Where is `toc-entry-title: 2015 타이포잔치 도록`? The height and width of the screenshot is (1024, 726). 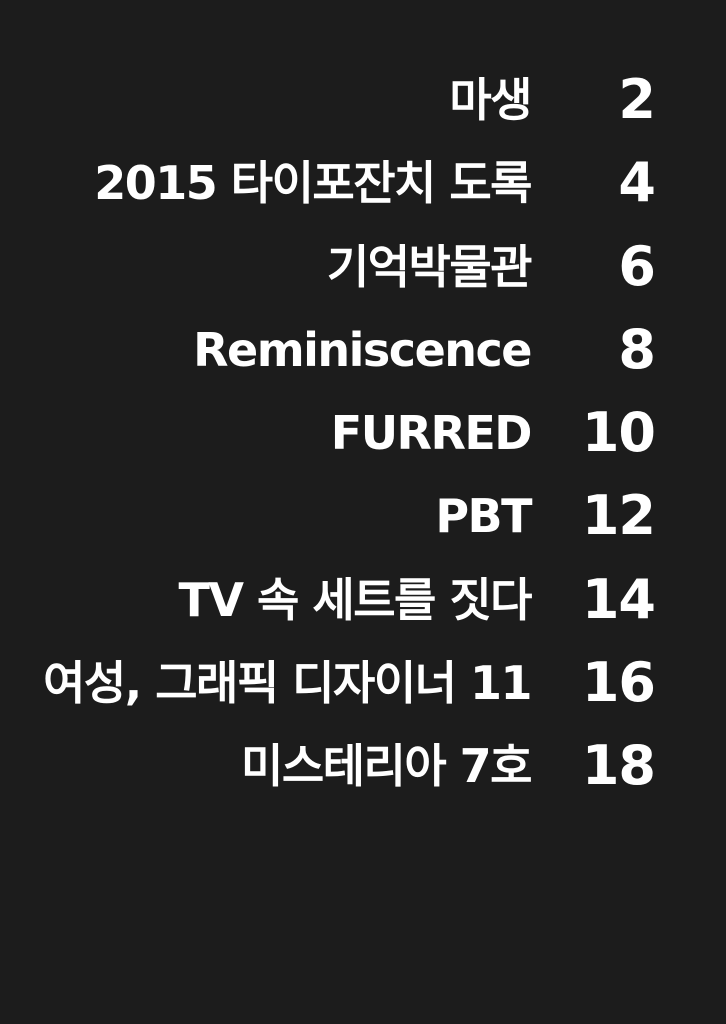
toc-entry-title: 2015 타이포잔치 도록 is located at coordinates (313, 183).